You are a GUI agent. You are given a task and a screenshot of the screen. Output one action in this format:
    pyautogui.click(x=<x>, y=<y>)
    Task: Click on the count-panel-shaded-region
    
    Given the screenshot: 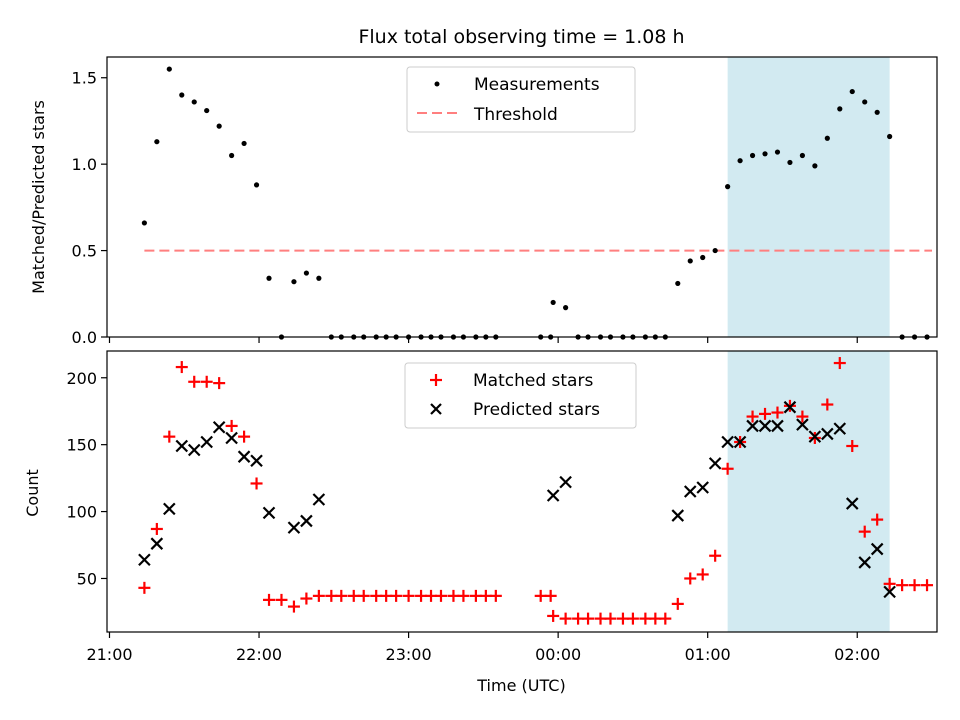 What is the action you would take?
    pyautogui.click(x=808, y=491)
    